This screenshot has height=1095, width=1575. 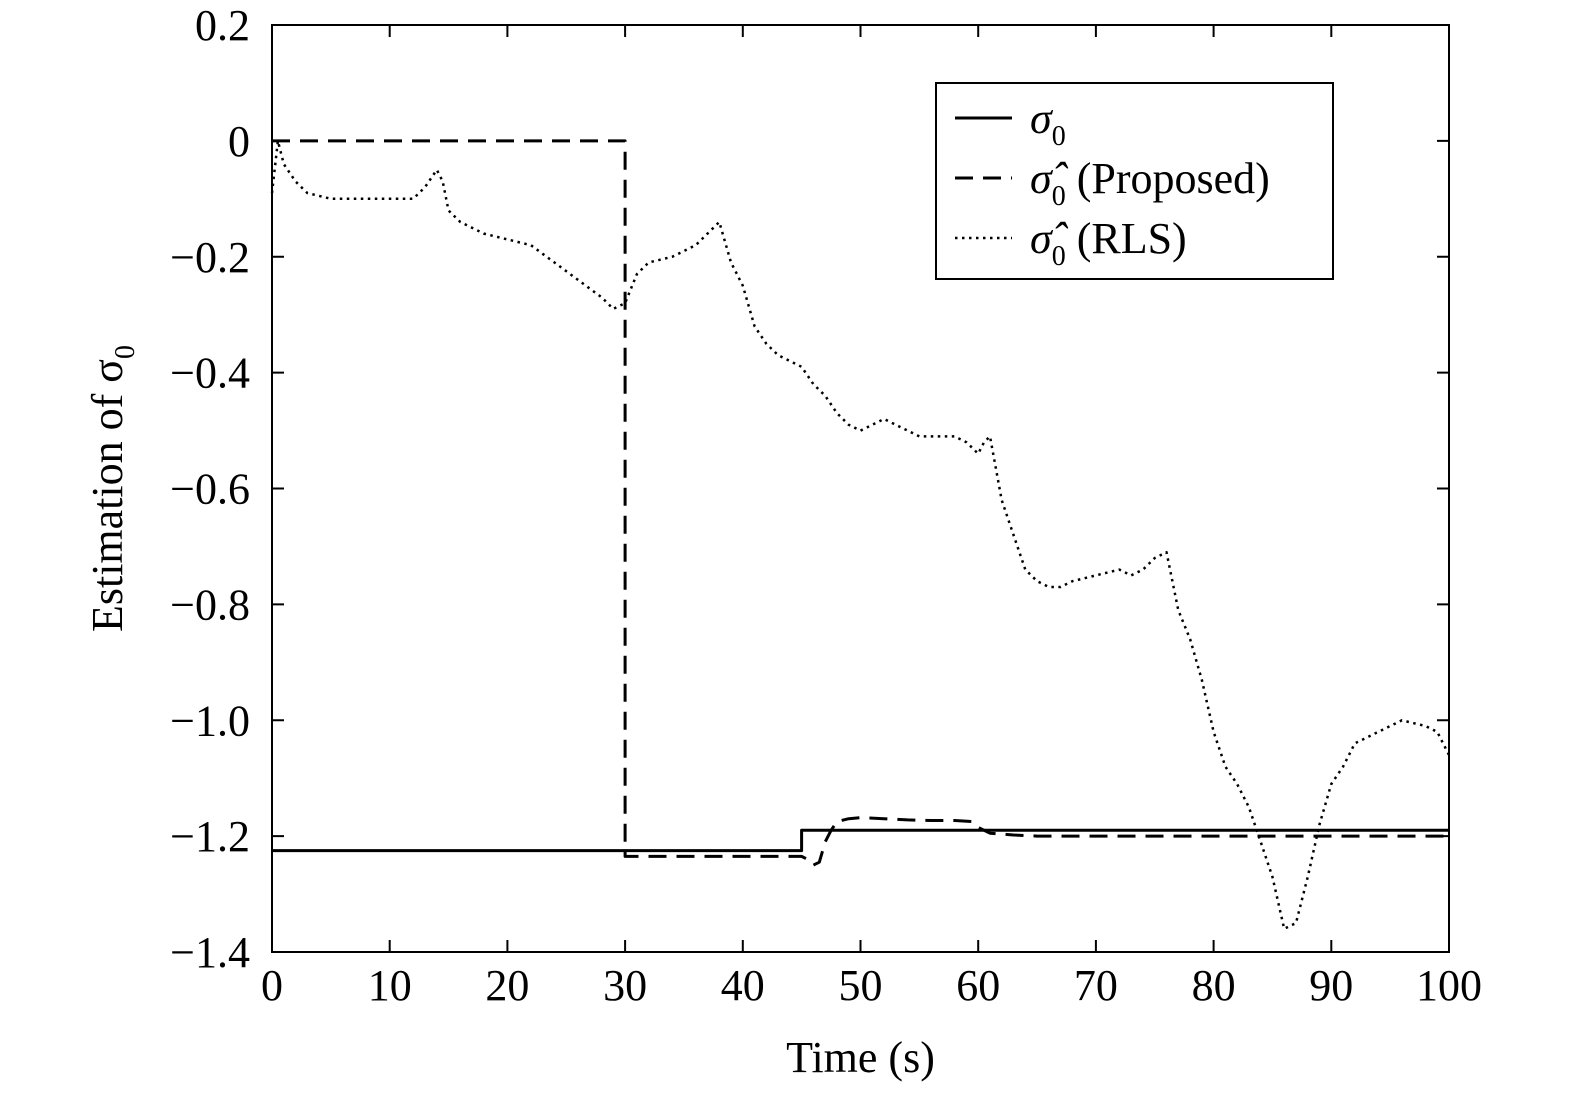 What do you see at coordinates (1096, 985) in the screenshot?
I see `x-tick-label: 70` at bounding box center [1096, 985].